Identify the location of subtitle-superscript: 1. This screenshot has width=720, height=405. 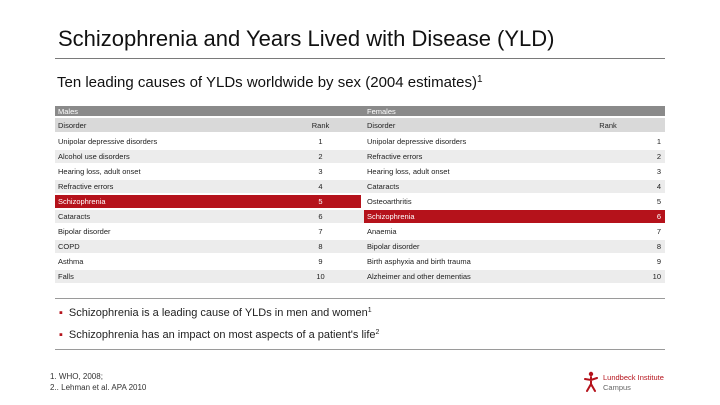
(479, 79).